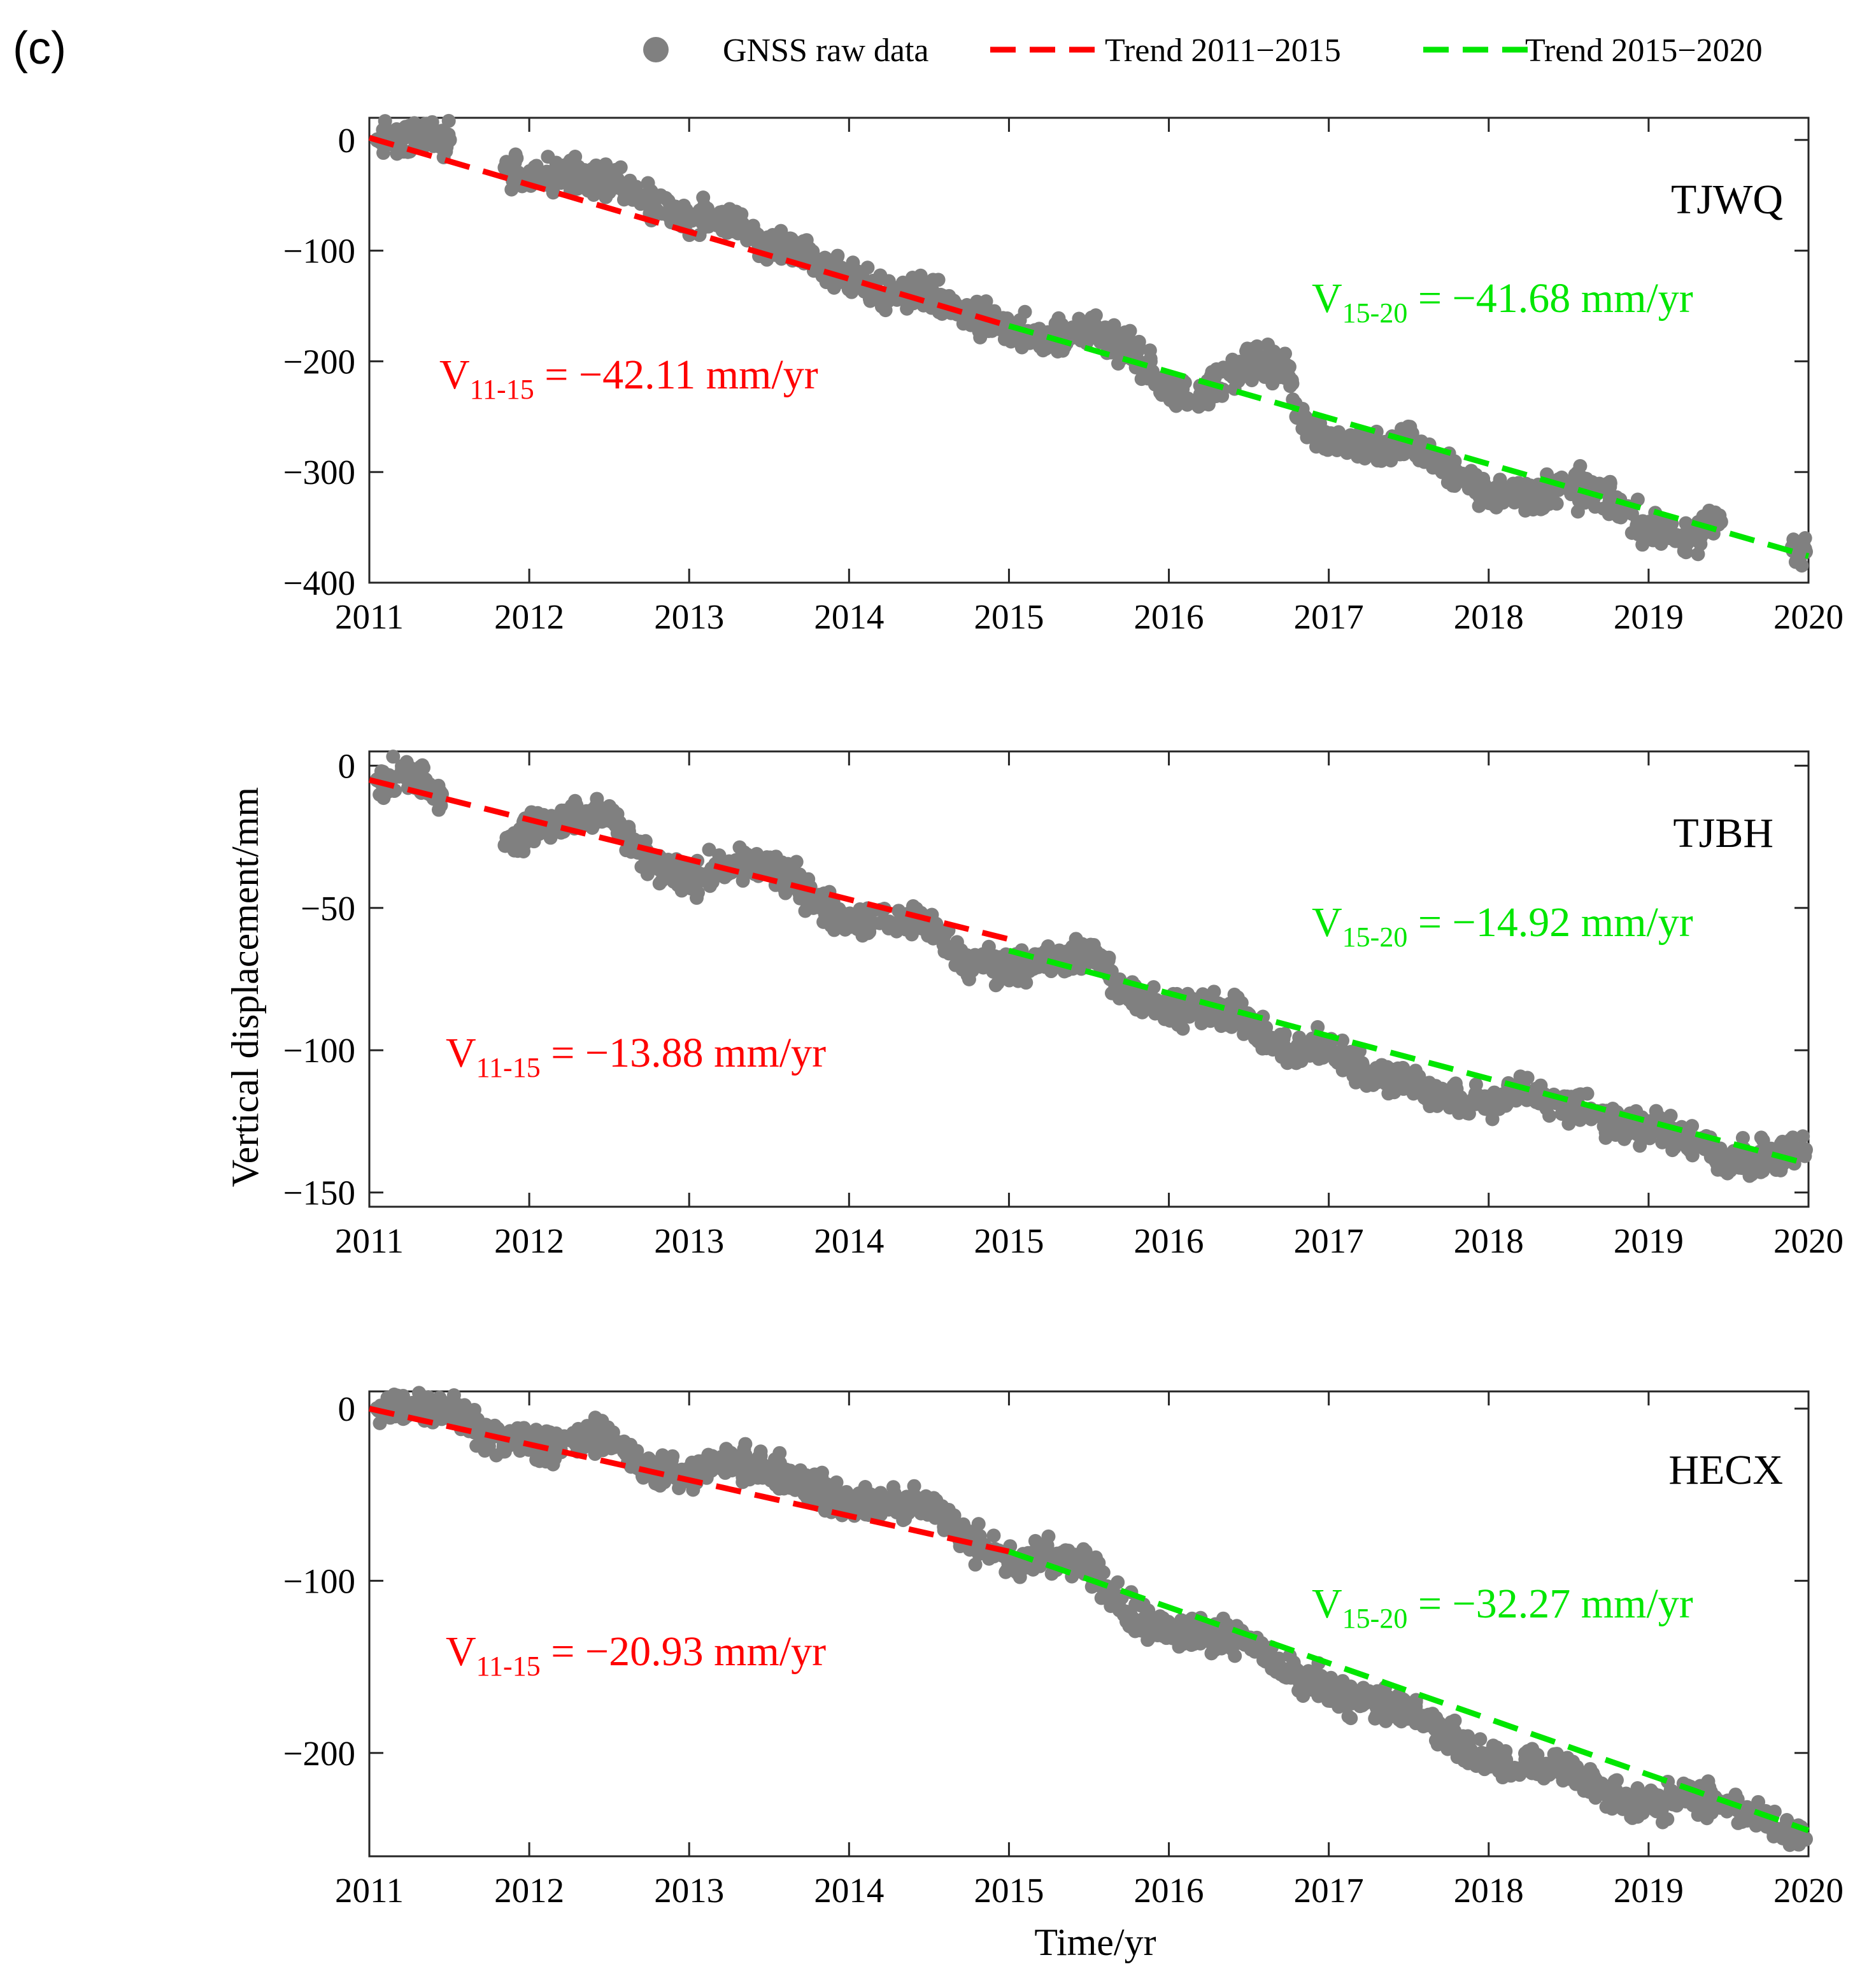  What do you see at coordinates (690, 1480) in the screenshot?
I see `trend-line-2011-2015` at bounding box center [690, 1480].